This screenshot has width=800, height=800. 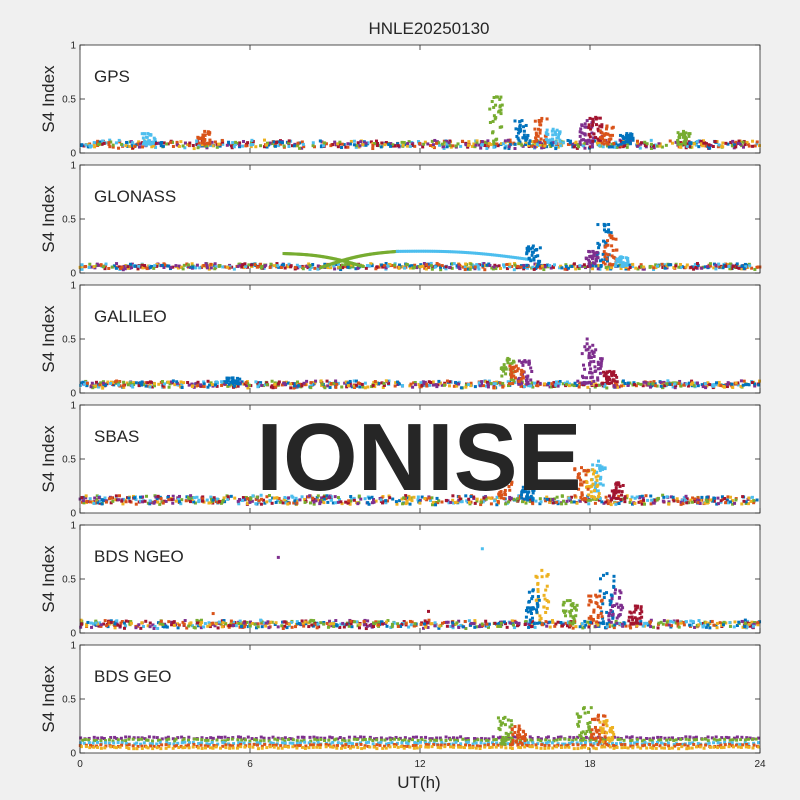 What do you see at coordinates (419, 728) in the screenshot?
I see `data-points` at bounding box center [419, 728].